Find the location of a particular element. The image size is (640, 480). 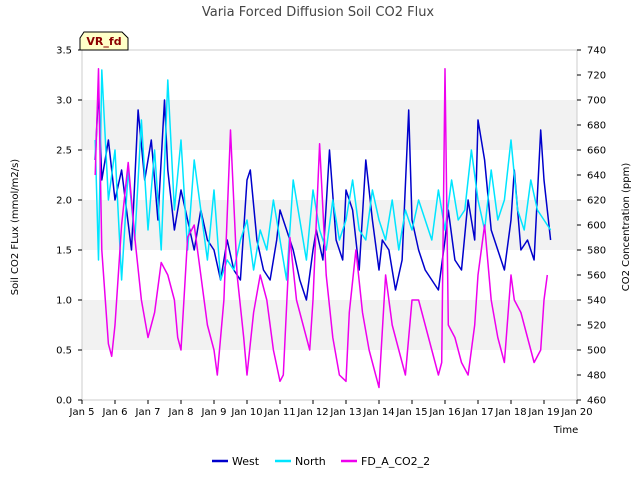

y2-tick-label: 660 is located at coordinates (596, 151).